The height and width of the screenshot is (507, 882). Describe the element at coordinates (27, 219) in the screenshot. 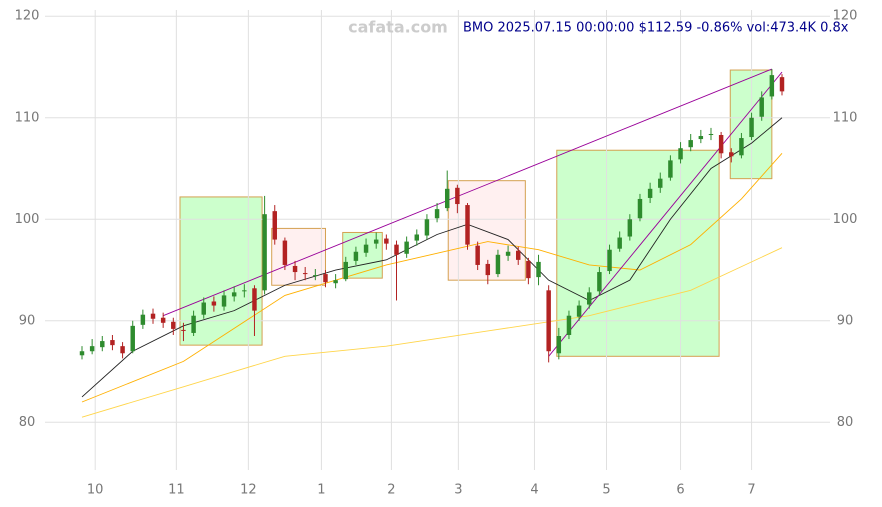

I see `y-tick-label: 100` at that location.